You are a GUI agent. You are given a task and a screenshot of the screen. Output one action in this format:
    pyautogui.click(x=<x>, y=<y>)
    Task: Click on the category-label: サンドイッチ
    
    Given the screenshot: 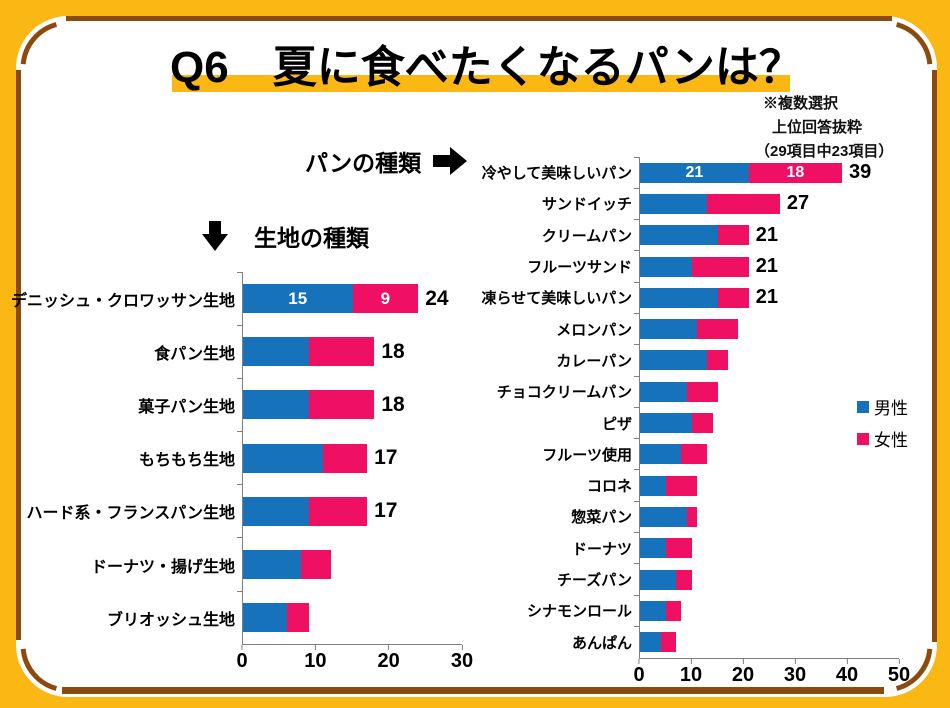 What is the action you would take?
    pyautogui.click(x=586, y=205)
    